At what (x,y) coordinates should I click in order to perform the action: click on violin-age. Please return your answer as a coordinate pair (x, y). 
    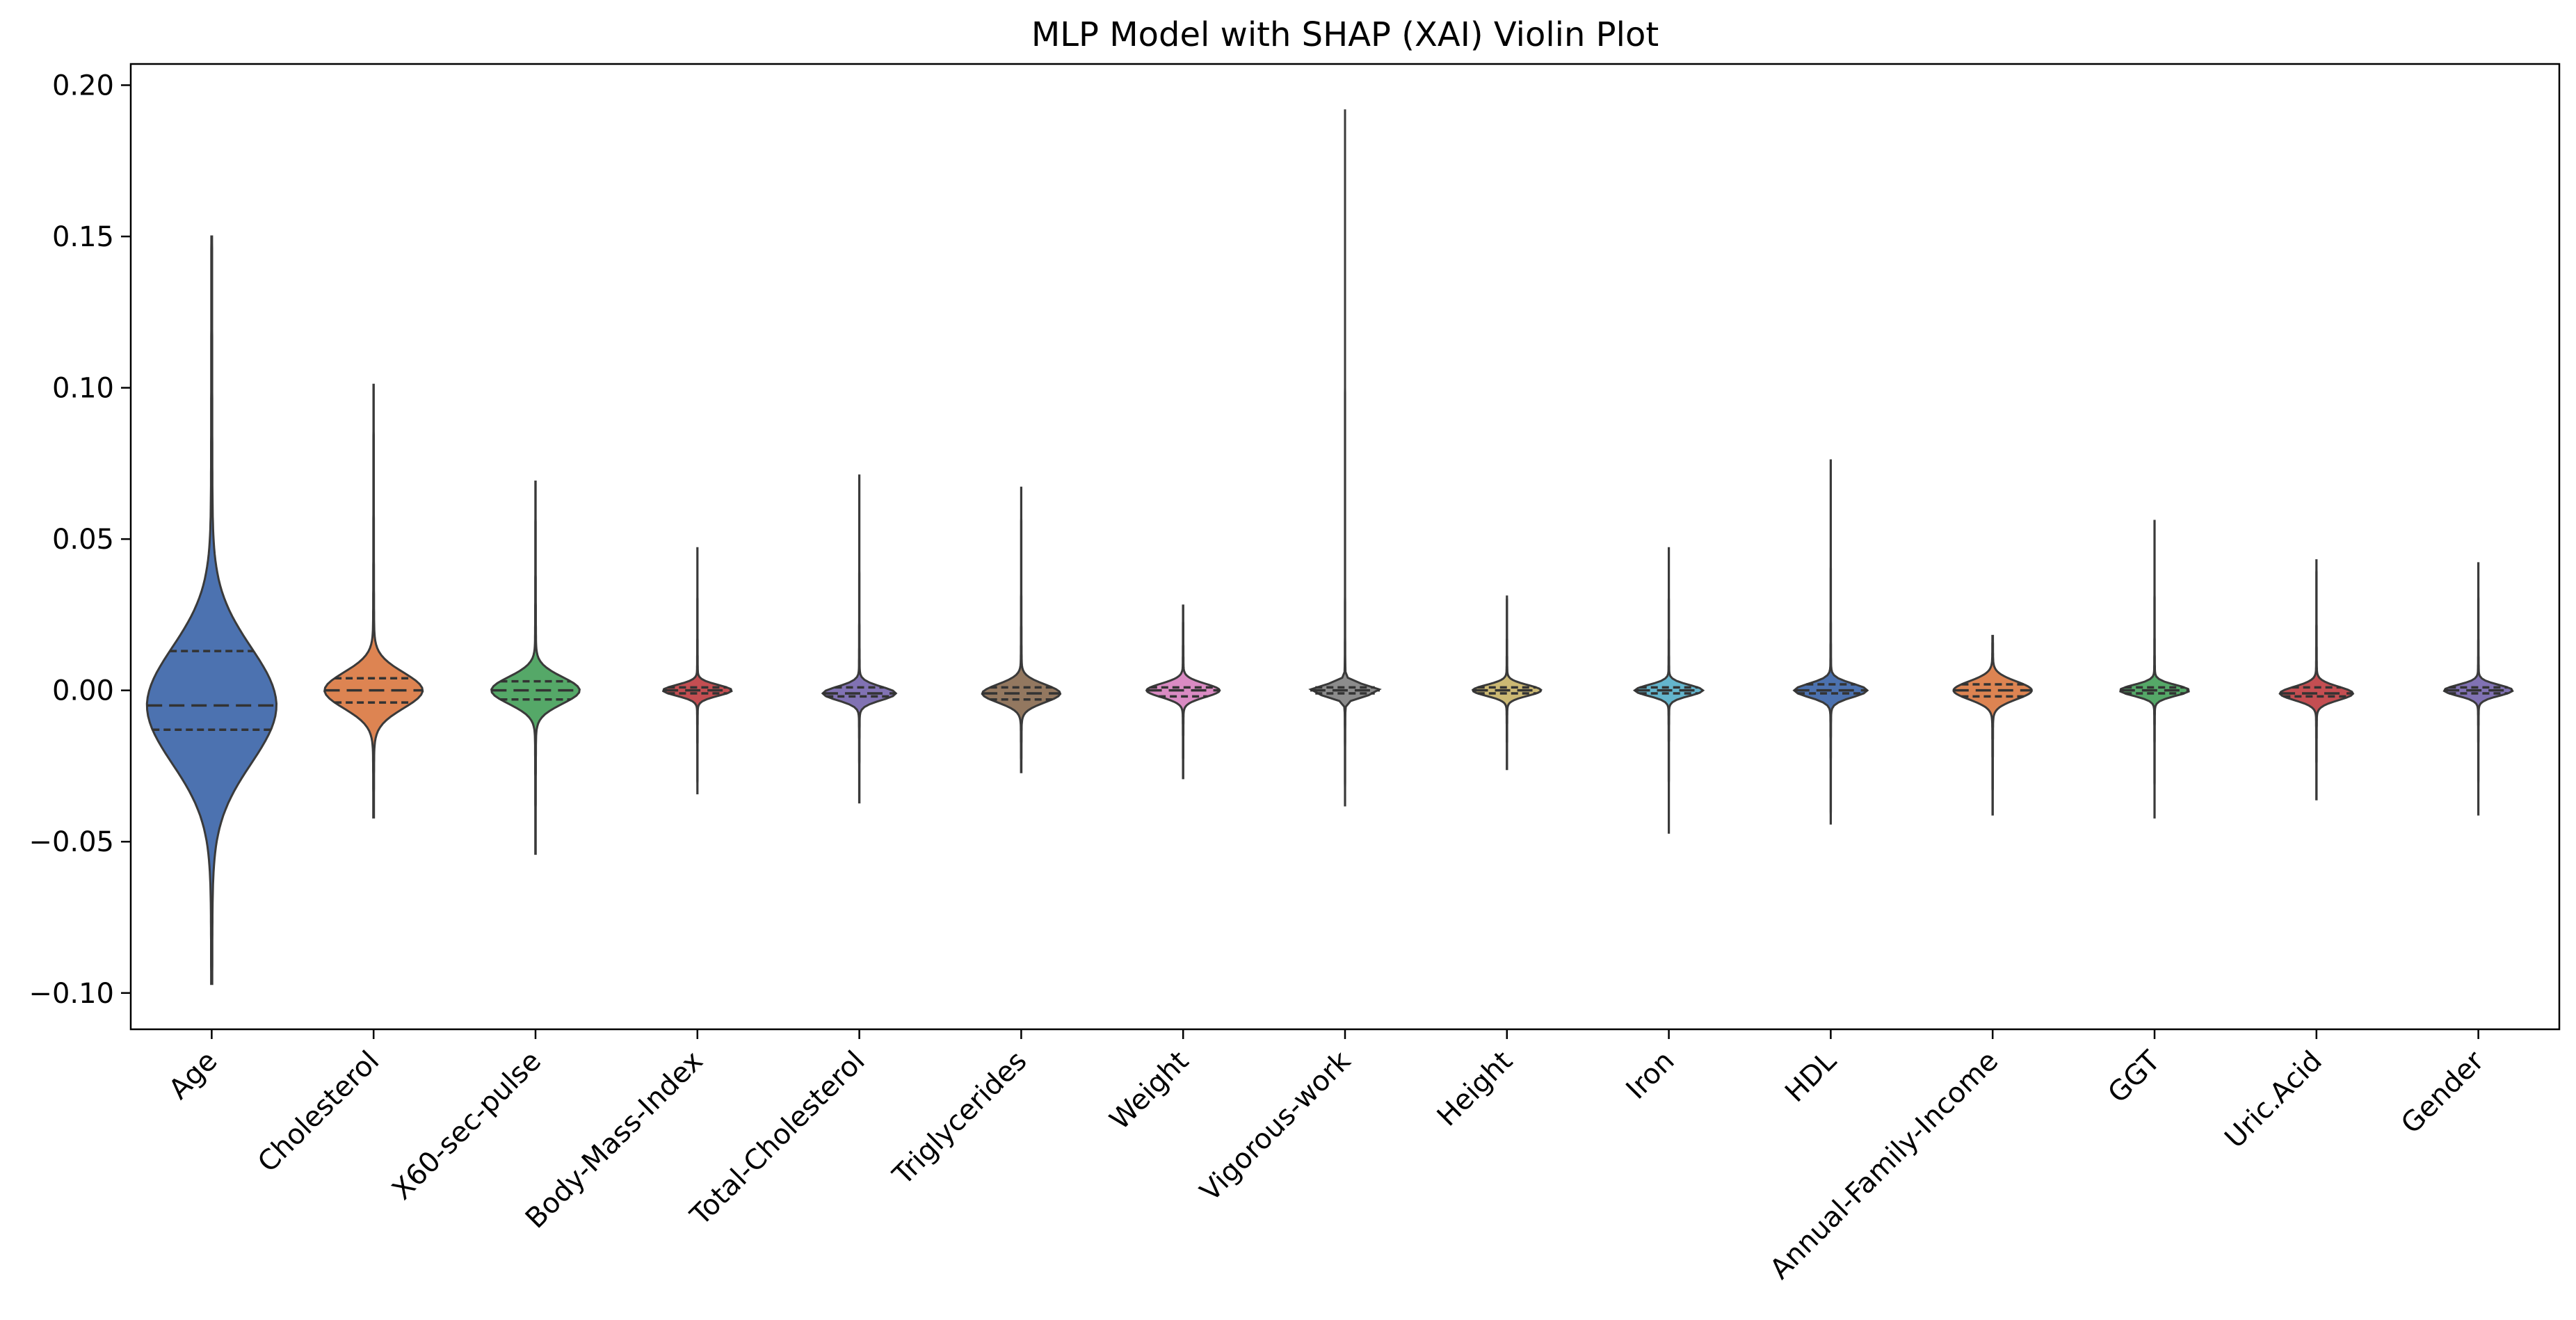
    Looking at the image, I should click on (212, 610).